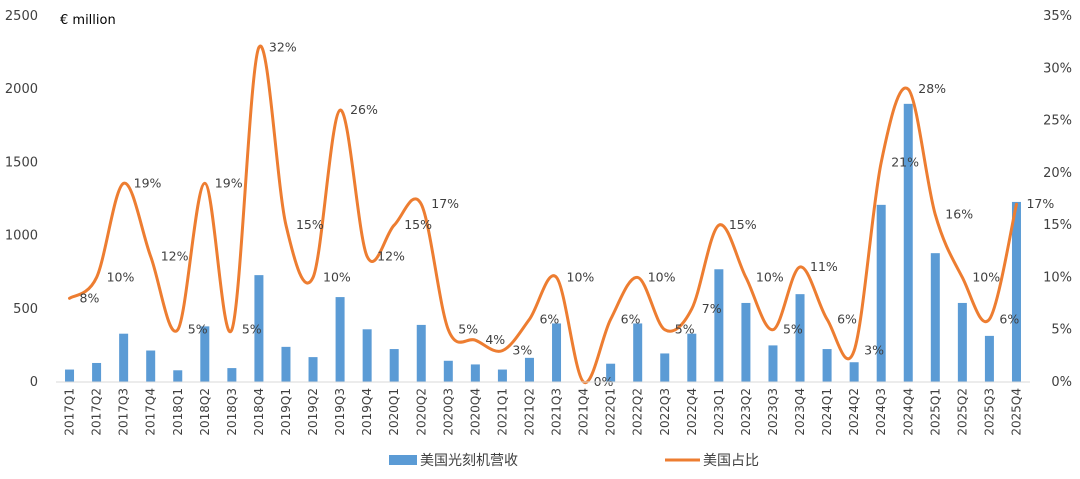 This screenshot has height=479, width=1080. Describe the element at coordinates (232, 412) in the screenshot. I see `x-axis-tick-label: 2018Q3` at that location.